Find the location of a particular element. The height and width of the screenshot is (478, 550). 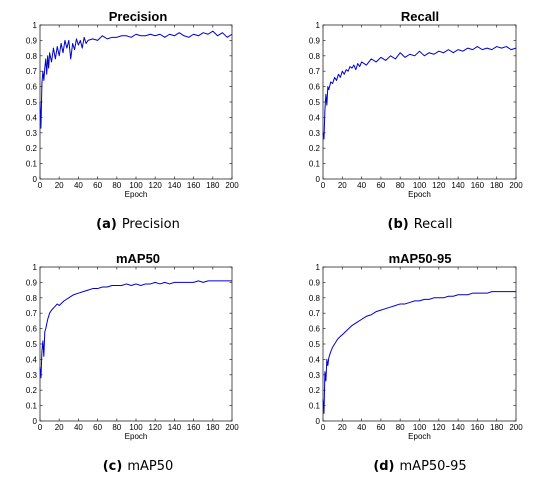

precision-ytick-label-3: 0.3 is located at coordinates (32, 133).